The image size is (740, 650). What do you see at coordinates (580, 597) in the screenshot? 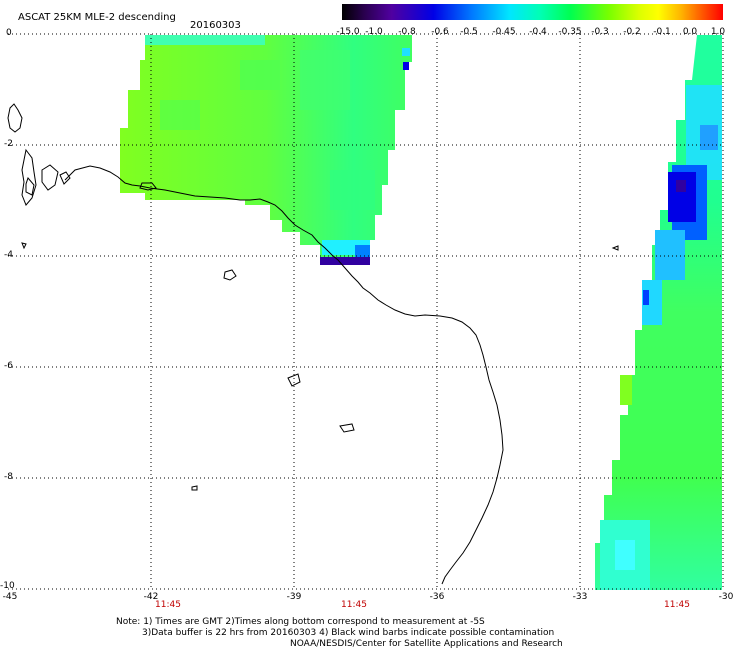
I see `lon-label: -33` at bounding box center [580, 597].